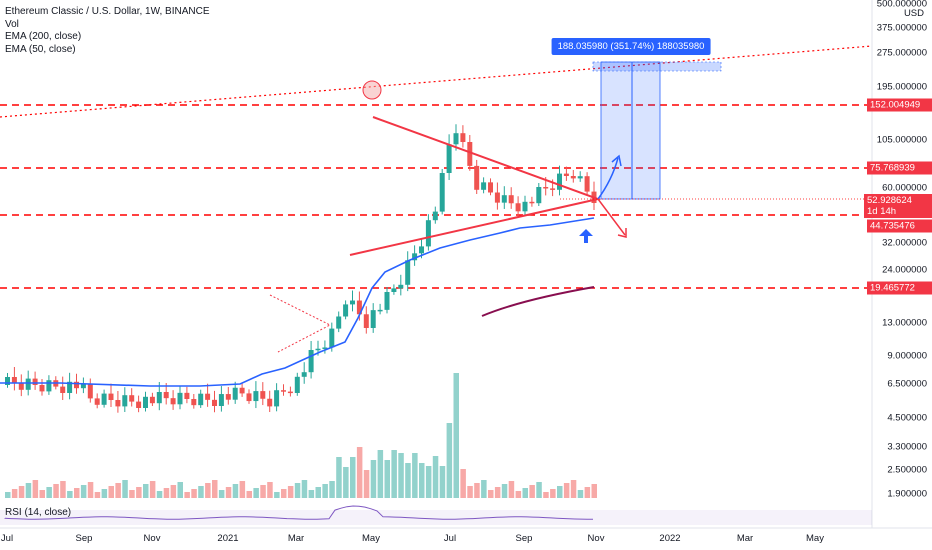 This screenshot has height=550, width=932. Describe the element at coordinates (904, 323) in the screenshot. I see `price-tick-label: 13.000000` at that location.